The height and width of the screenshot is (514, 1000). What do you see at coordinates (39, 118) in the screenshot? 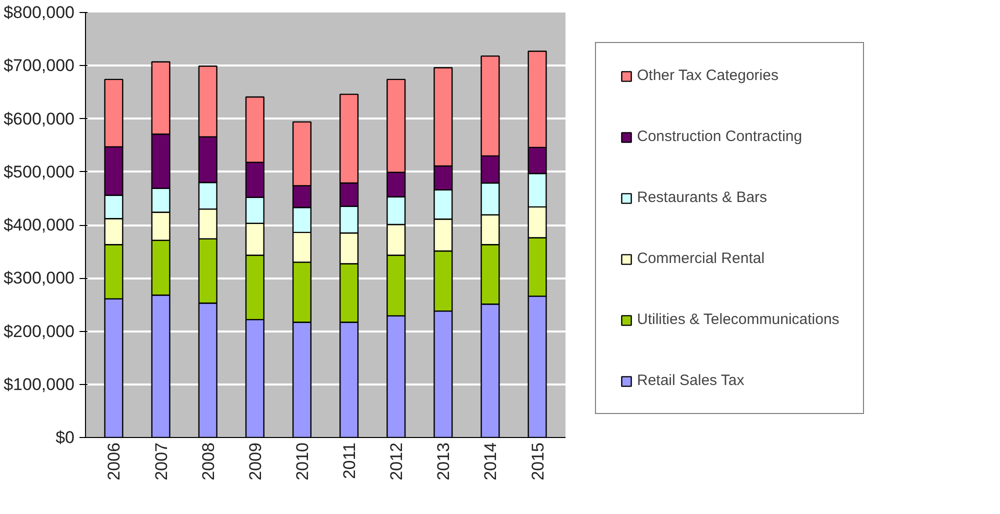
I see `y-tick-label: $600,000` at bounding box center [39, 118].